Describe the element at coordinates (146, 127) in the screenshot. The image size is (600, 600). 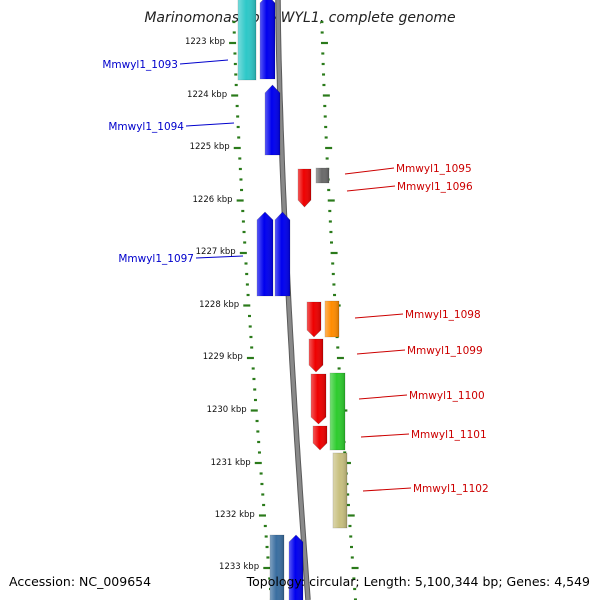
I see `gene-label: Mmwyl1_1094` at that location.